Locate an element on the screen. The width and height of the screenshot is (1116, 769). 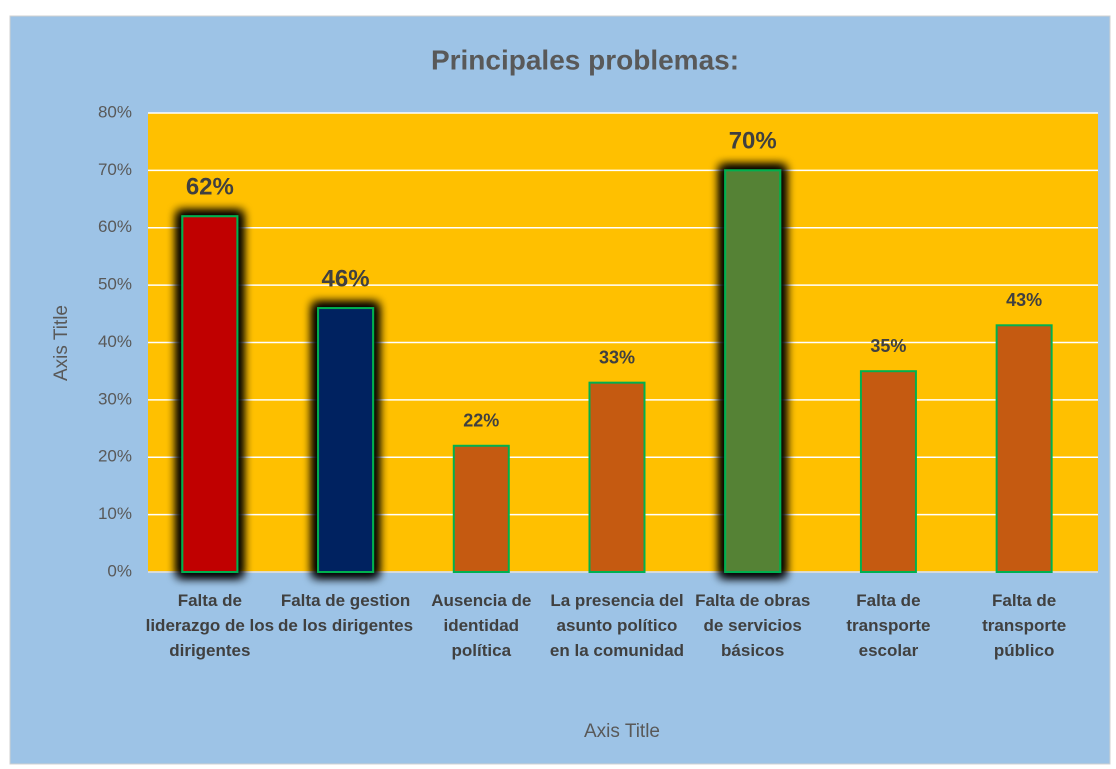
x-tick-label: Falta de transporte público is located at coordinates (1024, 625).